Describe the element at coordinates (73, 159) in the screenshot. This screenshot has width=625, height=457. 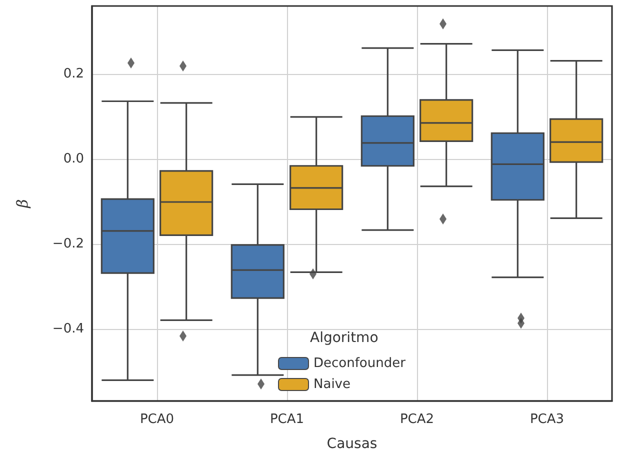
I see `y-tick-label: 0.0` at that location.